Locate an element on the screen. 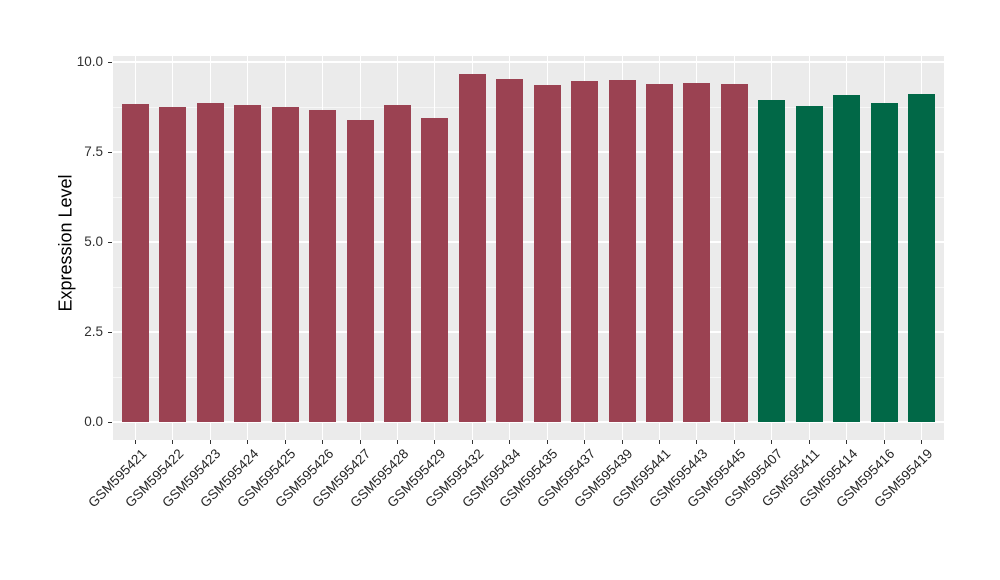 The width and height of the screenshot is (1000, 580). bar-GSM595429 is located at coordinates (435, 270).